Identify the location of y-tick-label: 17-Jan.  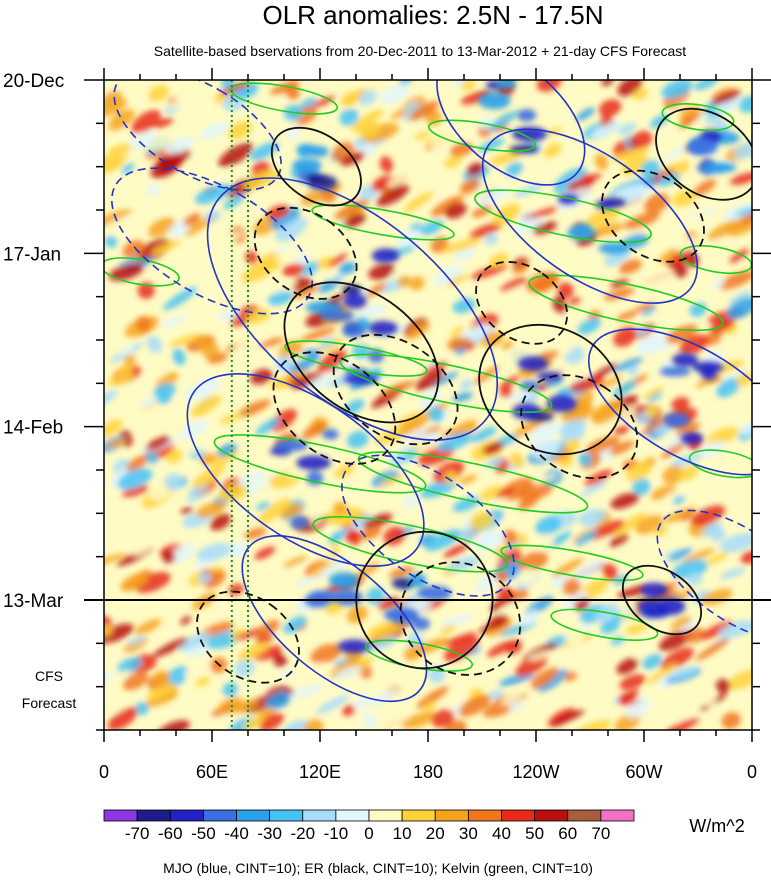
(32, 254).